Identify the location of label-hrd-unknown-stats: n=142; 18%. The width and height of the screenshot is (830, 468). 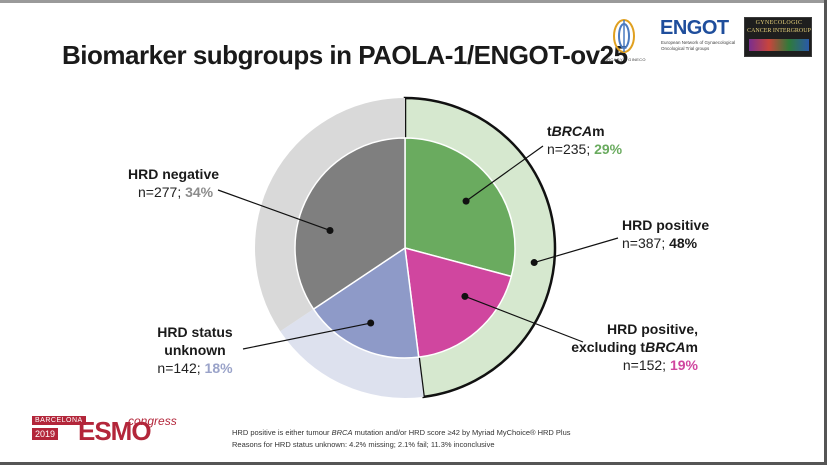
(195, 368).